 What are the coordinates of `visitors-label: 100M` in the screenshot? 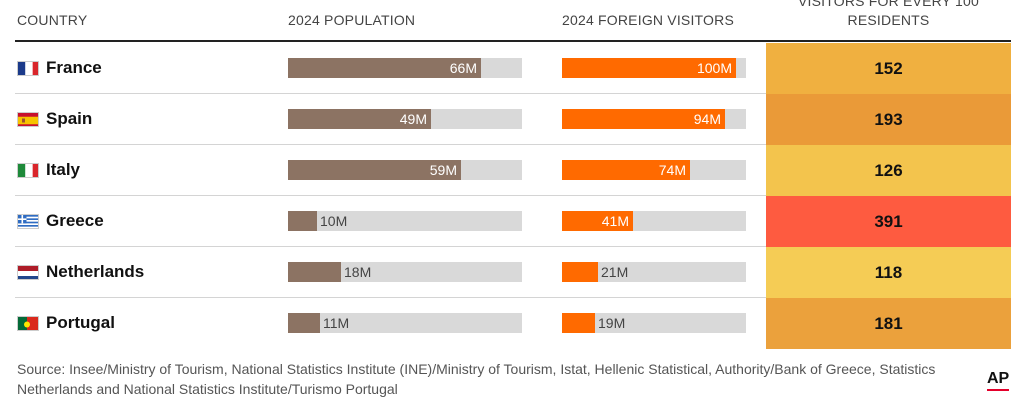 It's located at (714, 68).